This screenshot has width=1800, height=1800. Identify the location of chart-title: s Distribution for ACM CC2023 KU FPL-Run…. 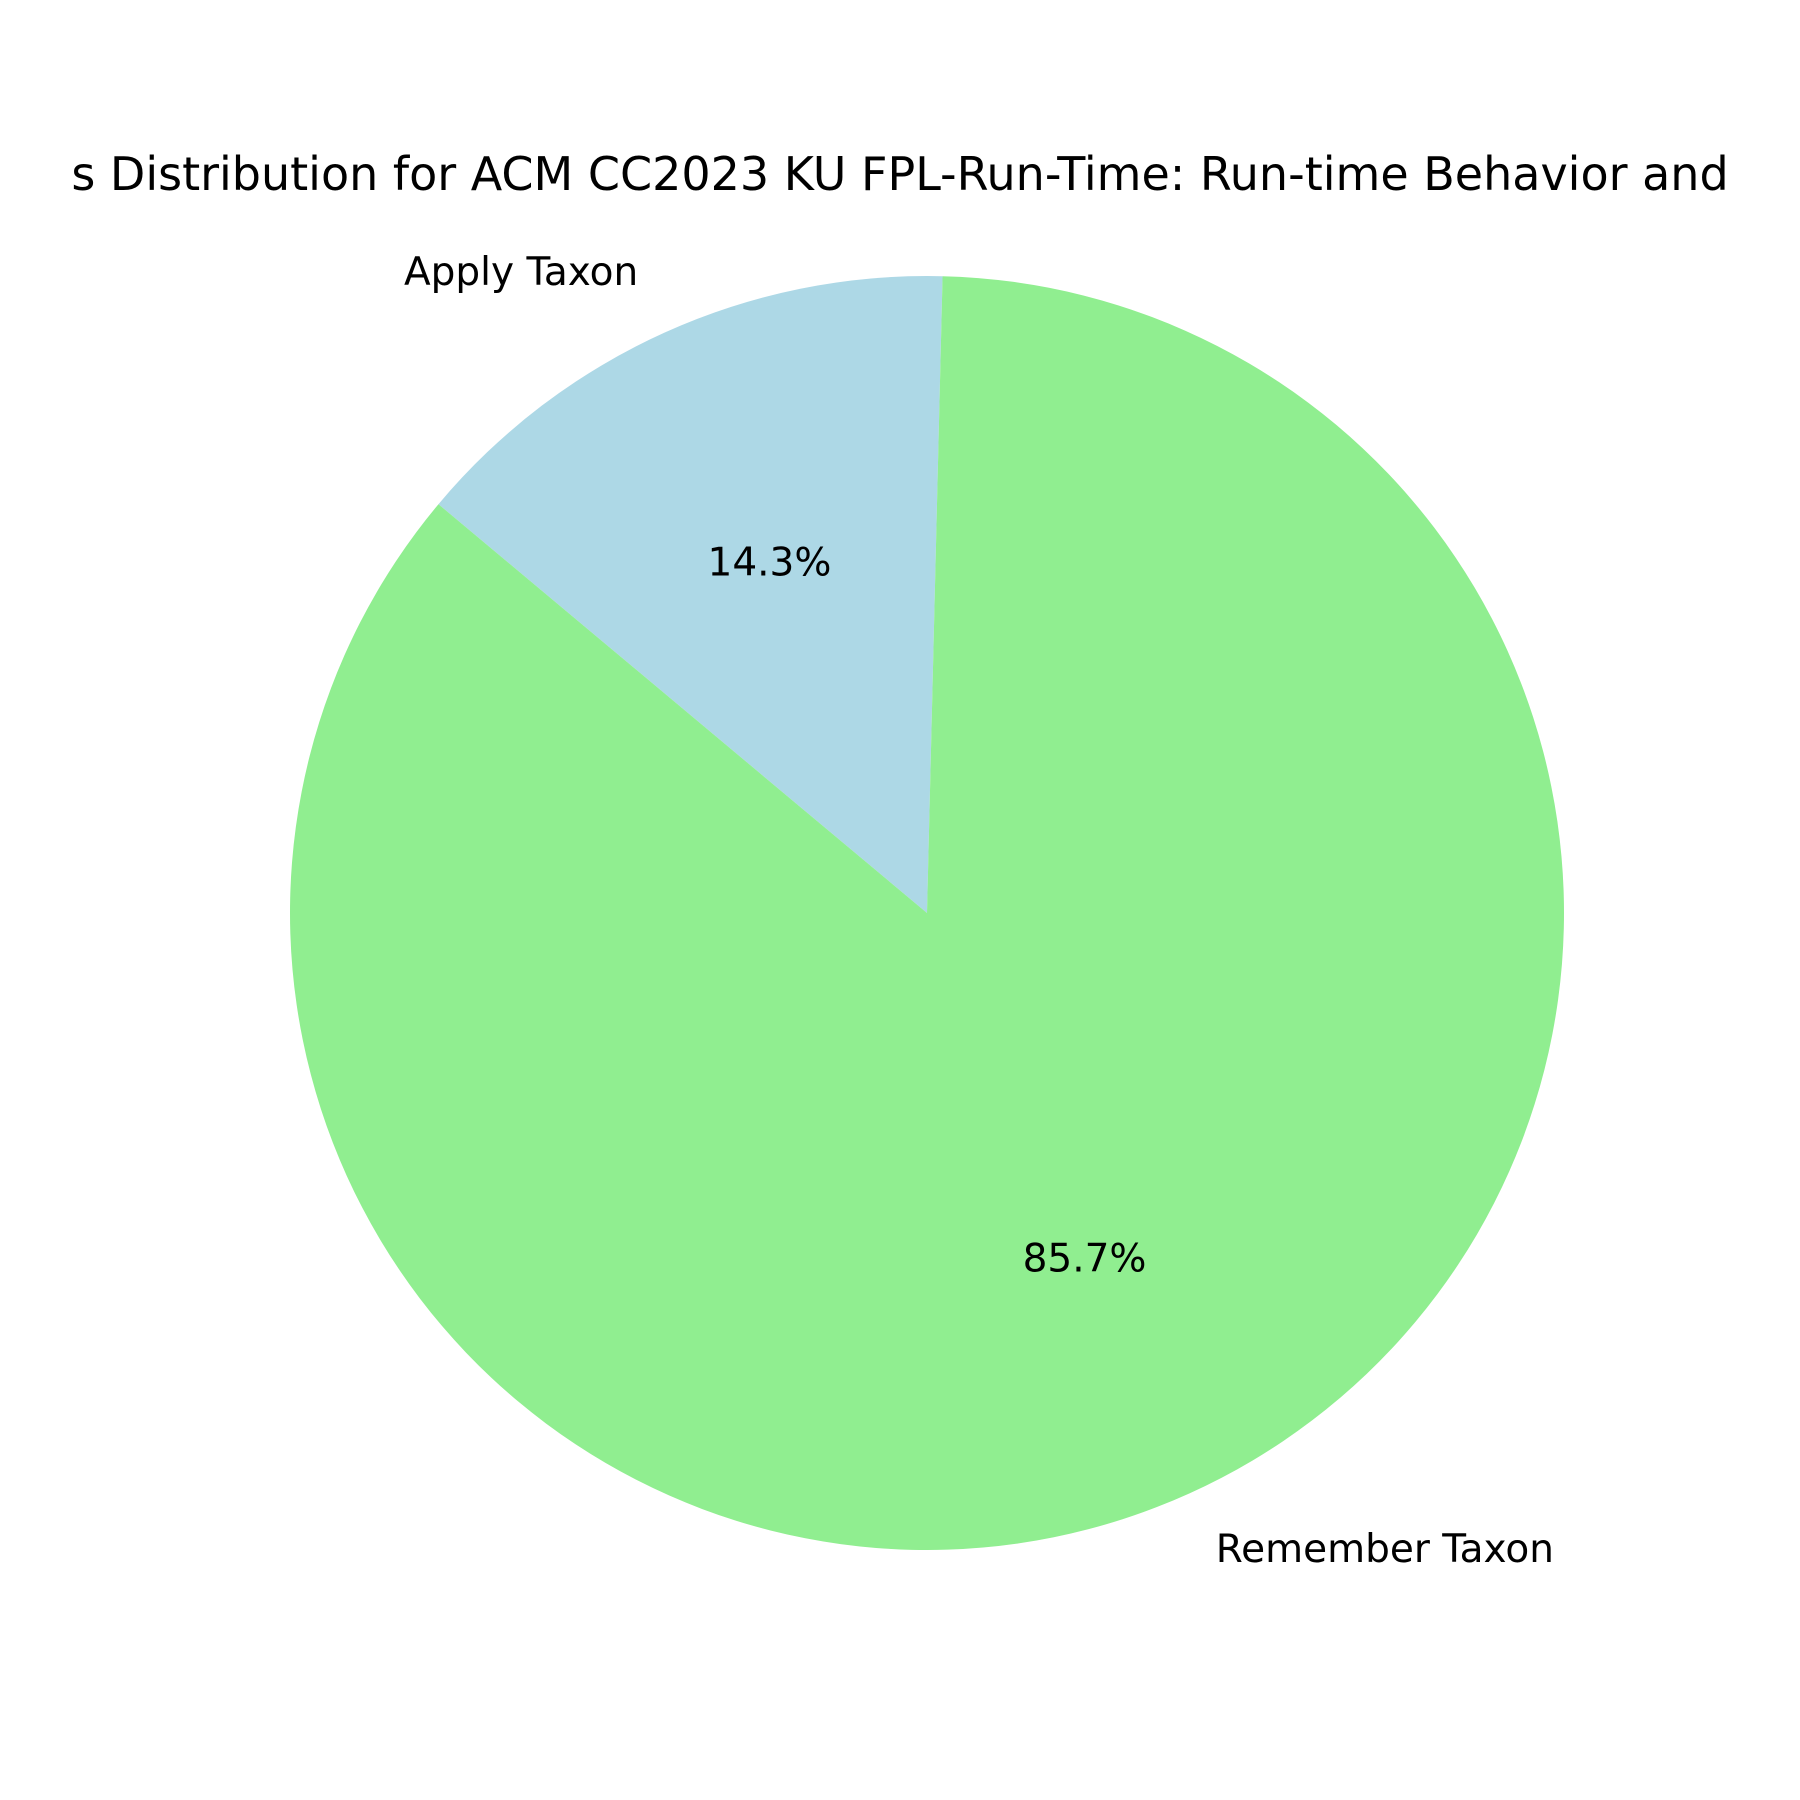
(899, 174).